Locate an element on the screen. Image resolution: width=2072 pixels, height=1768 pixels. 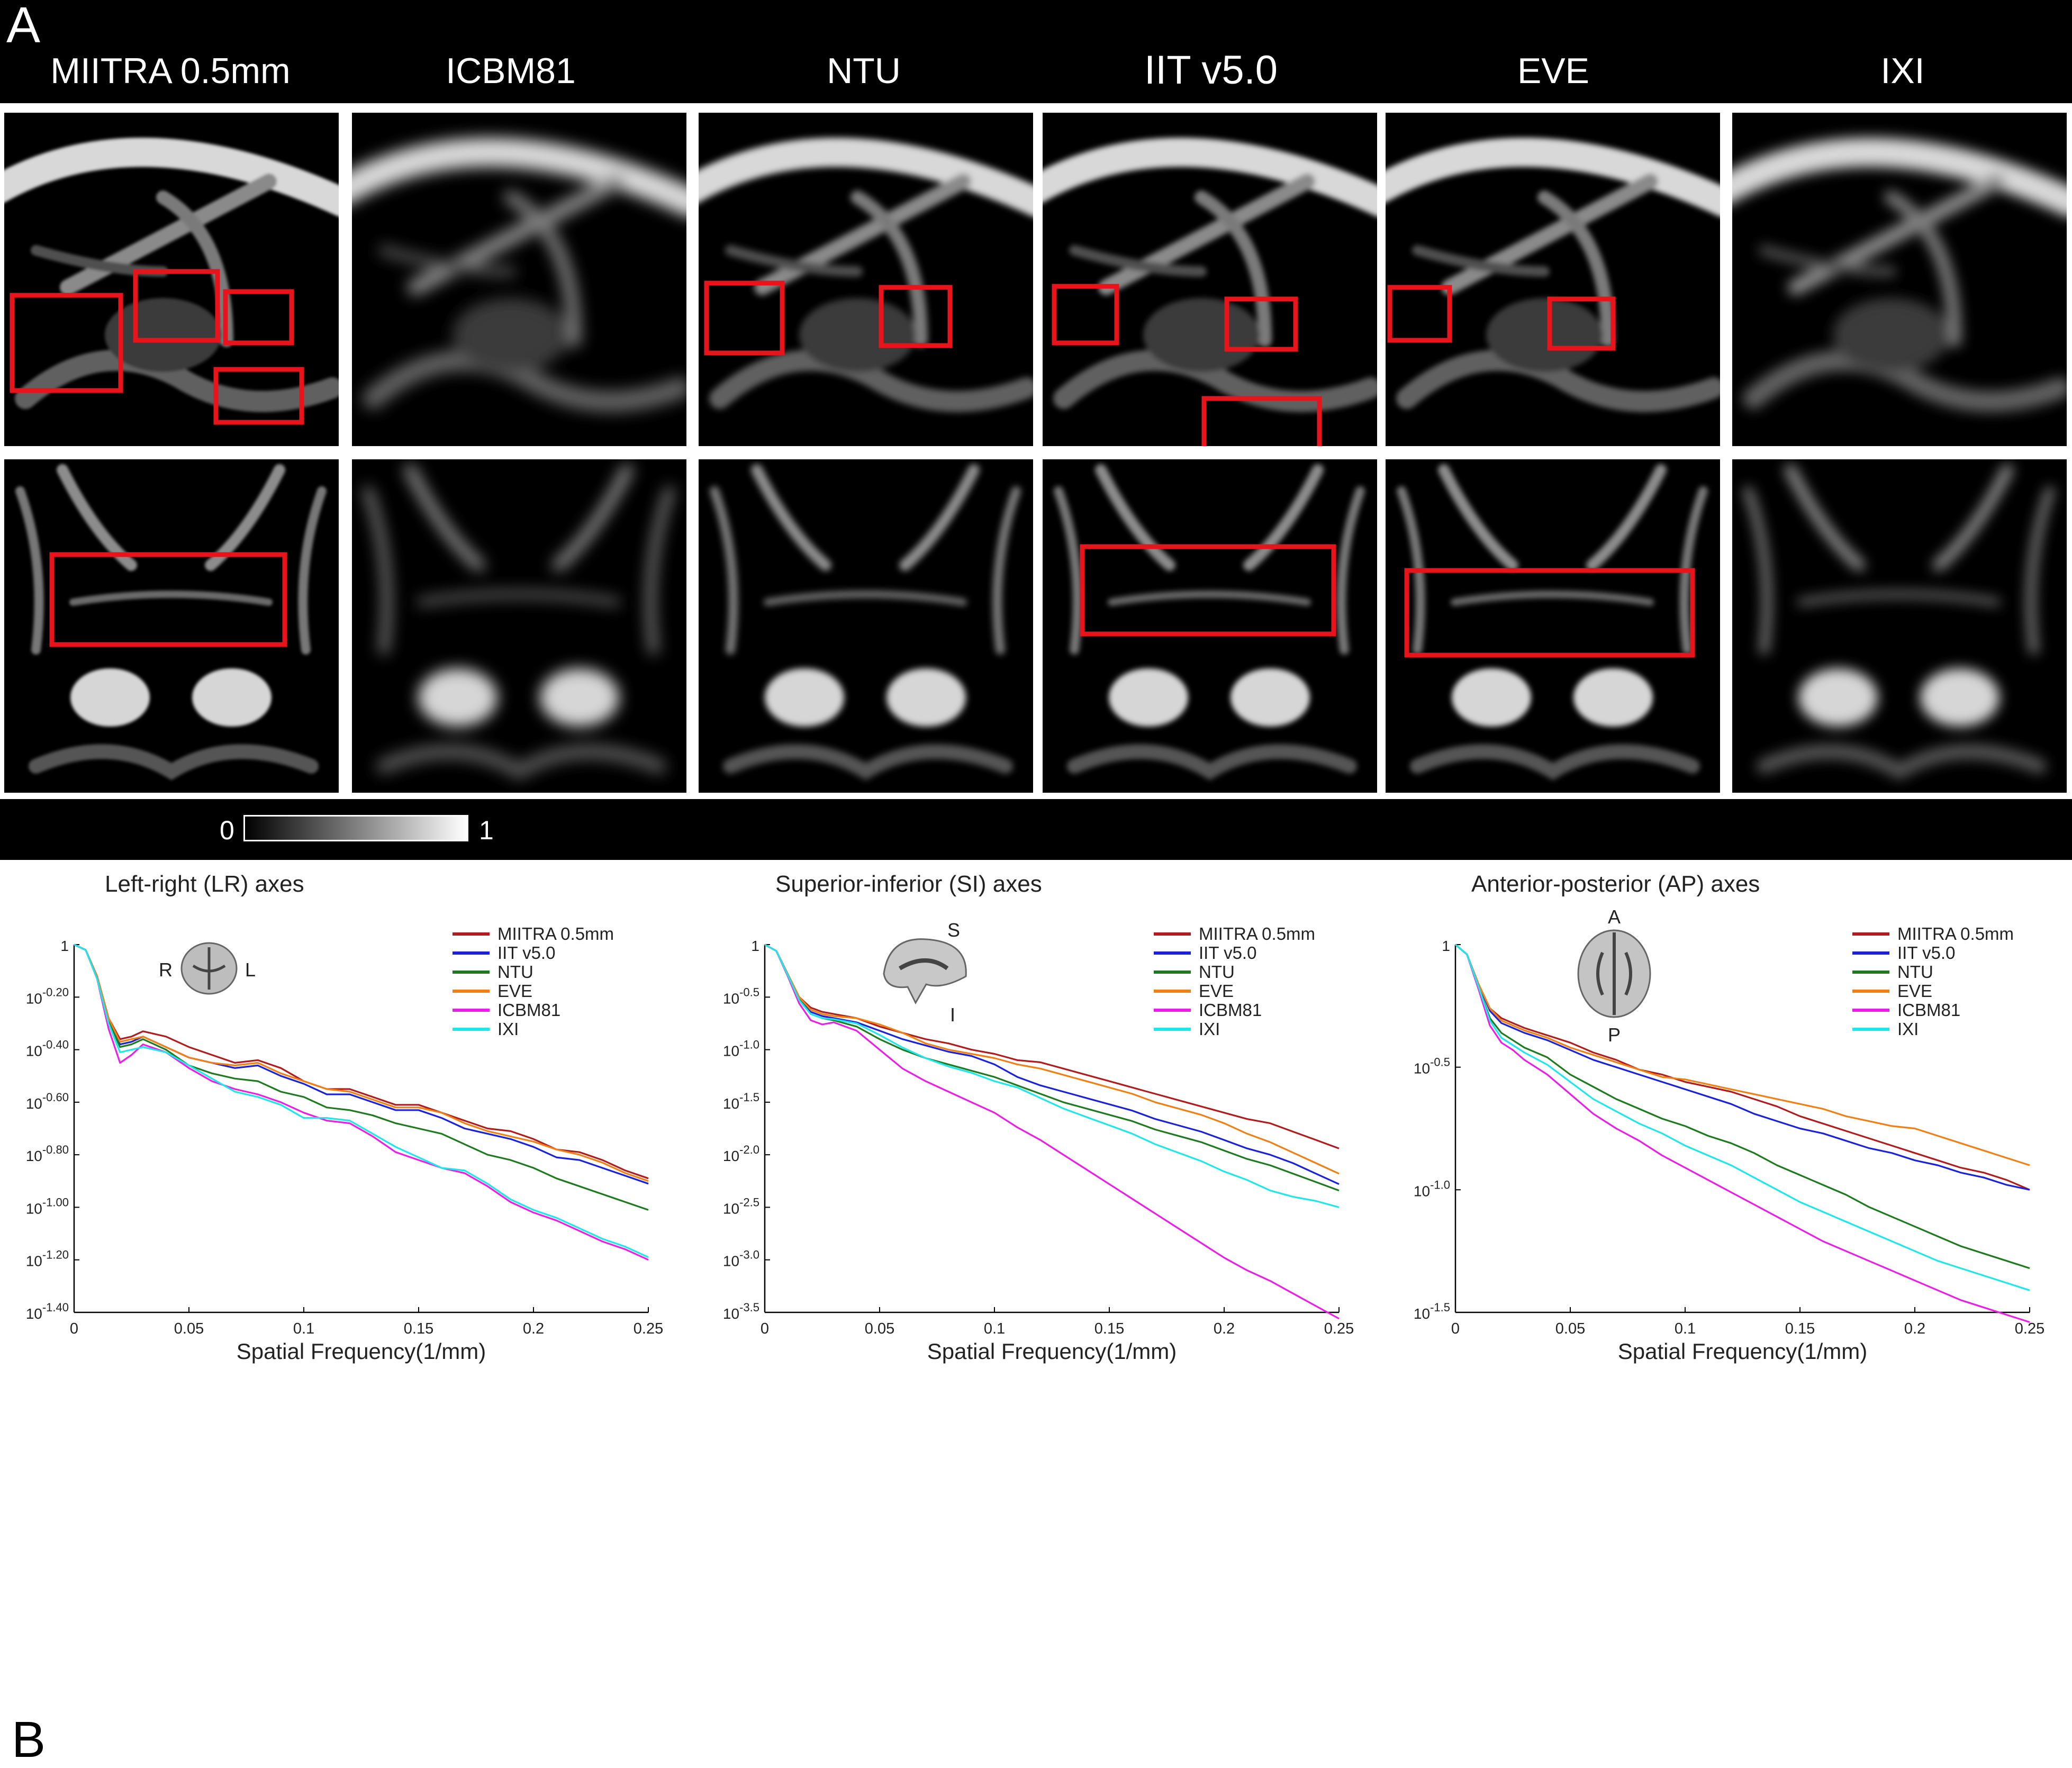
legend-label: IIT v5.0 is located at coordinates (1926, 953).